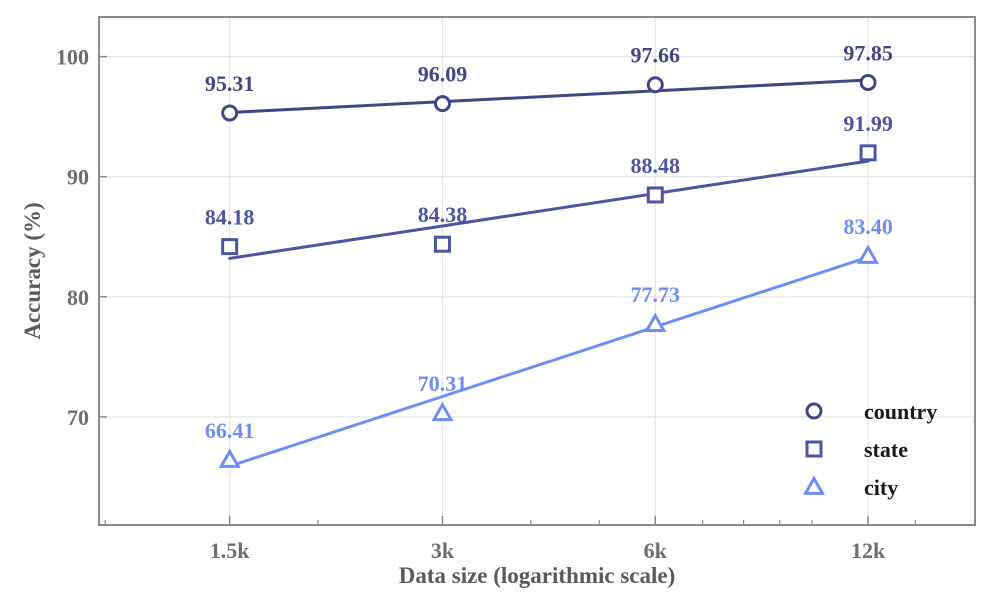 The height and width of the screenshot is (610, 997). What do you see at coordinates (656, 165) in the screenshot?
I see `state-data-label: 88.48` at bounding box center [656, 165].